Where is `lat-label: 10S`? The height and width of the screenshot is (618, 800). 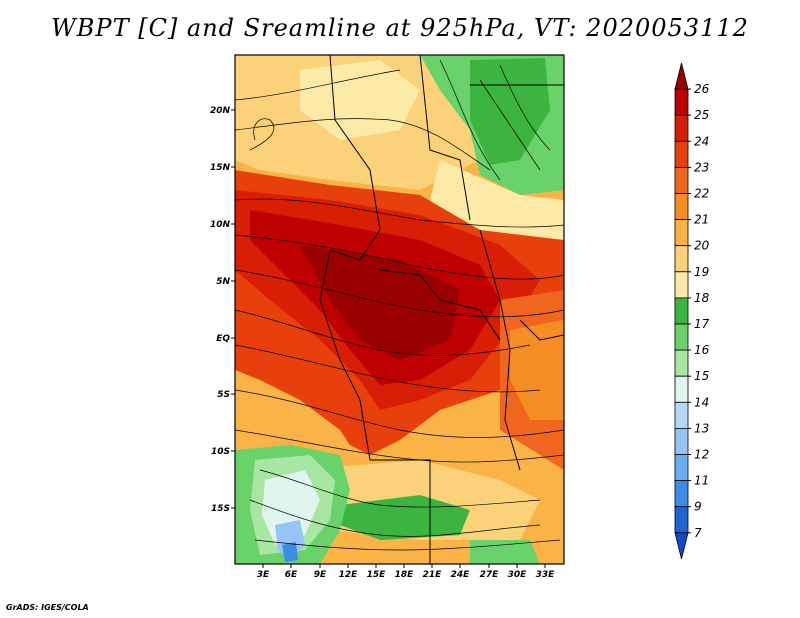
lat-label: 10S is located at coordinates (220, 452).